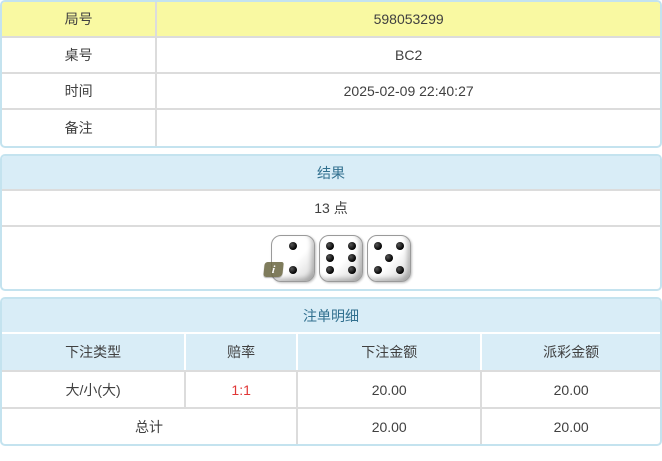 The height and width of the screenshot is (461, 662). I want to click on round-id-label: 局号, so click(80, 20).